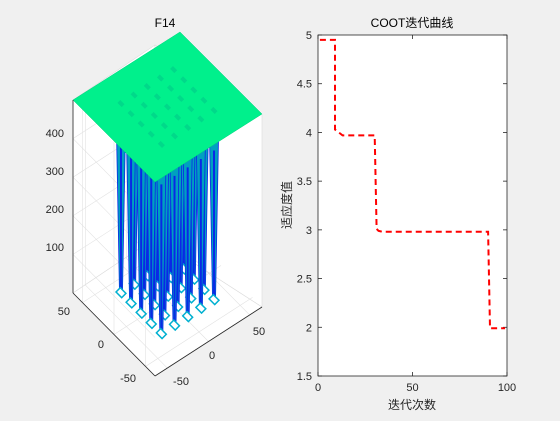 This screenshot has height=421, width=560. Describe the element at coordinates (181, 382) in the screenshot. I see `x-tick-label: -50` at that location.